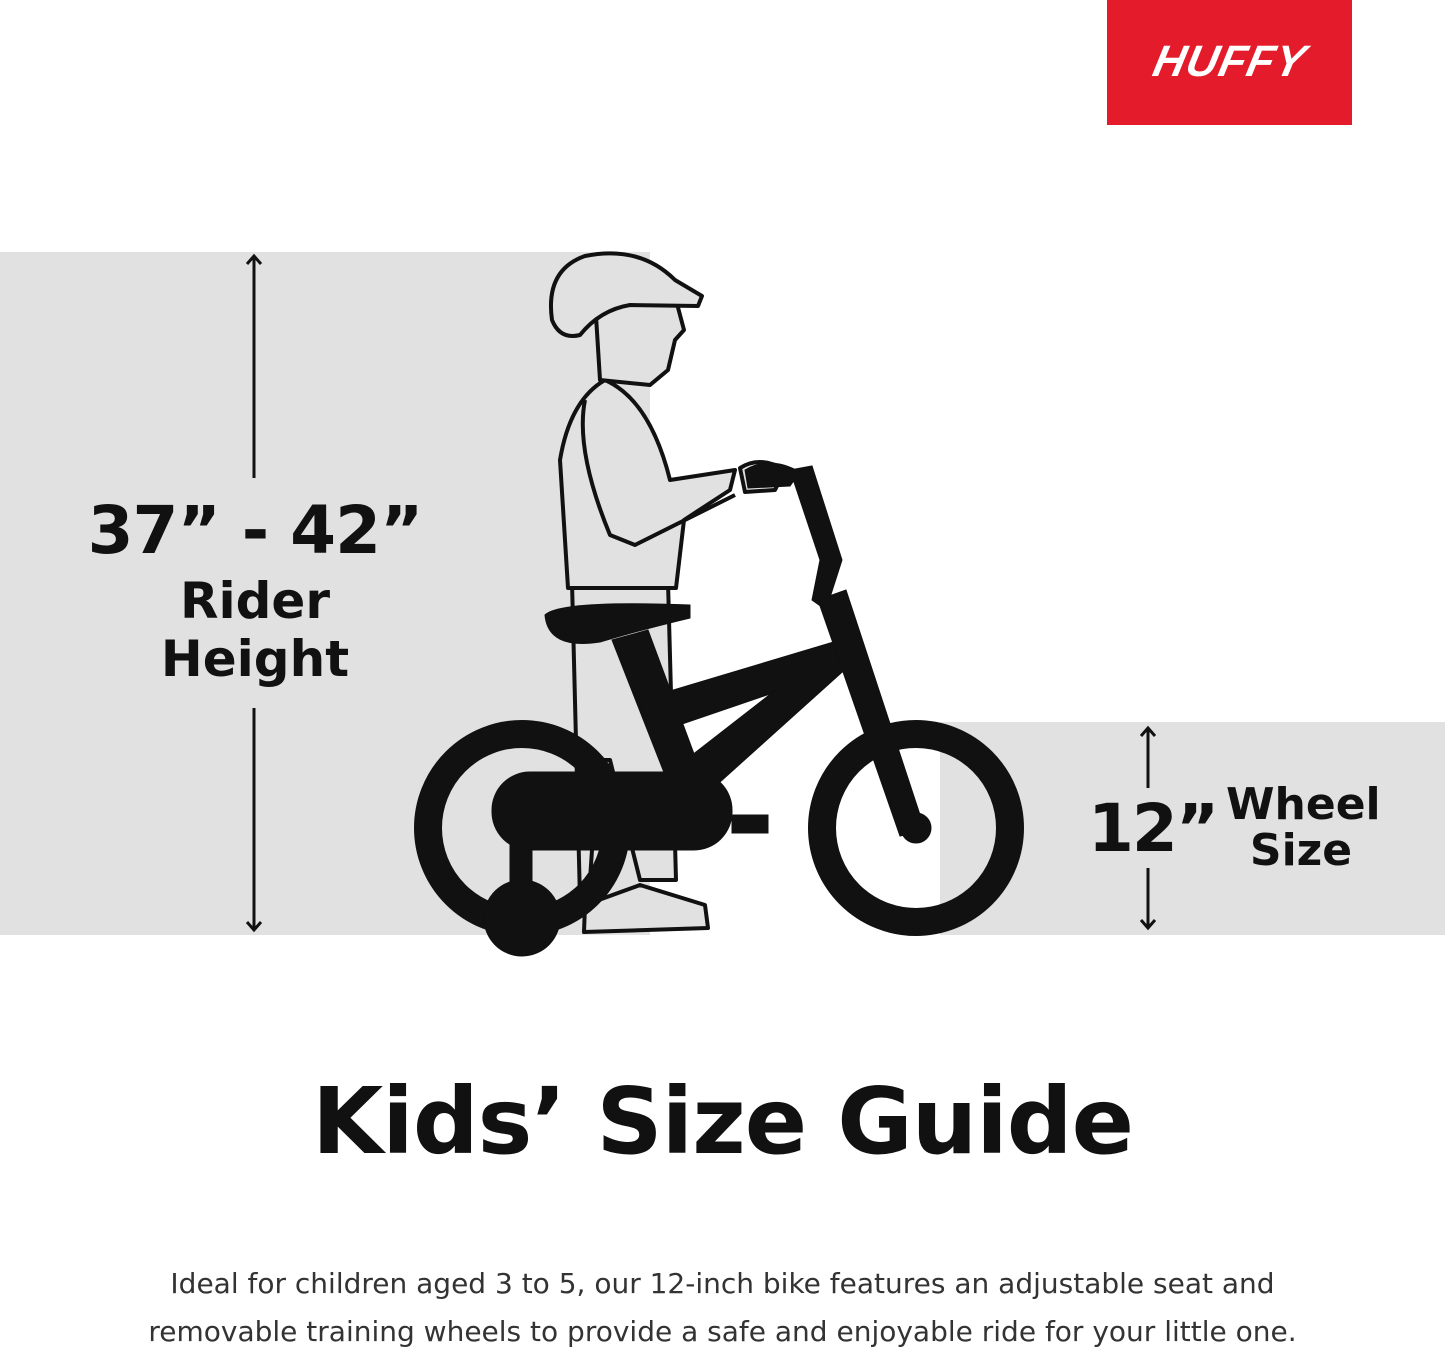 The width and height of the screenshot is (1445, 1356). I want to click on wheel-arrow-icon, so click(1148, 828).